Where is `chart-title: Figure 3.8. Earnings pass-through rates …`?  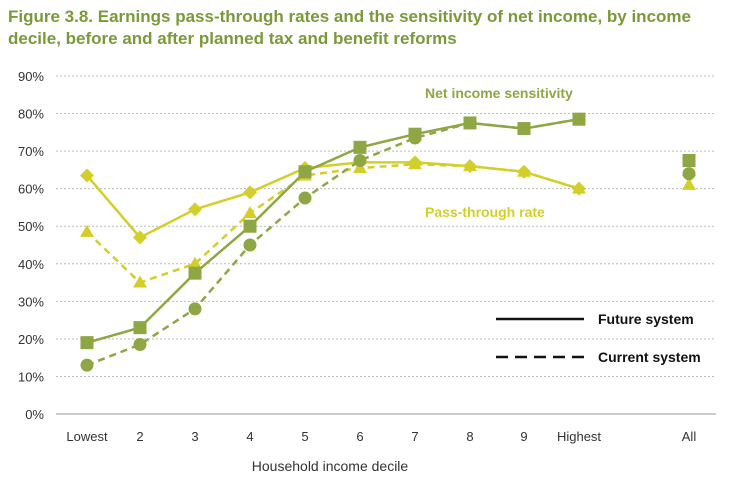 chart-title: Figure 3.8. Earnings pass-through rates … is located at coordinates (349, 27).